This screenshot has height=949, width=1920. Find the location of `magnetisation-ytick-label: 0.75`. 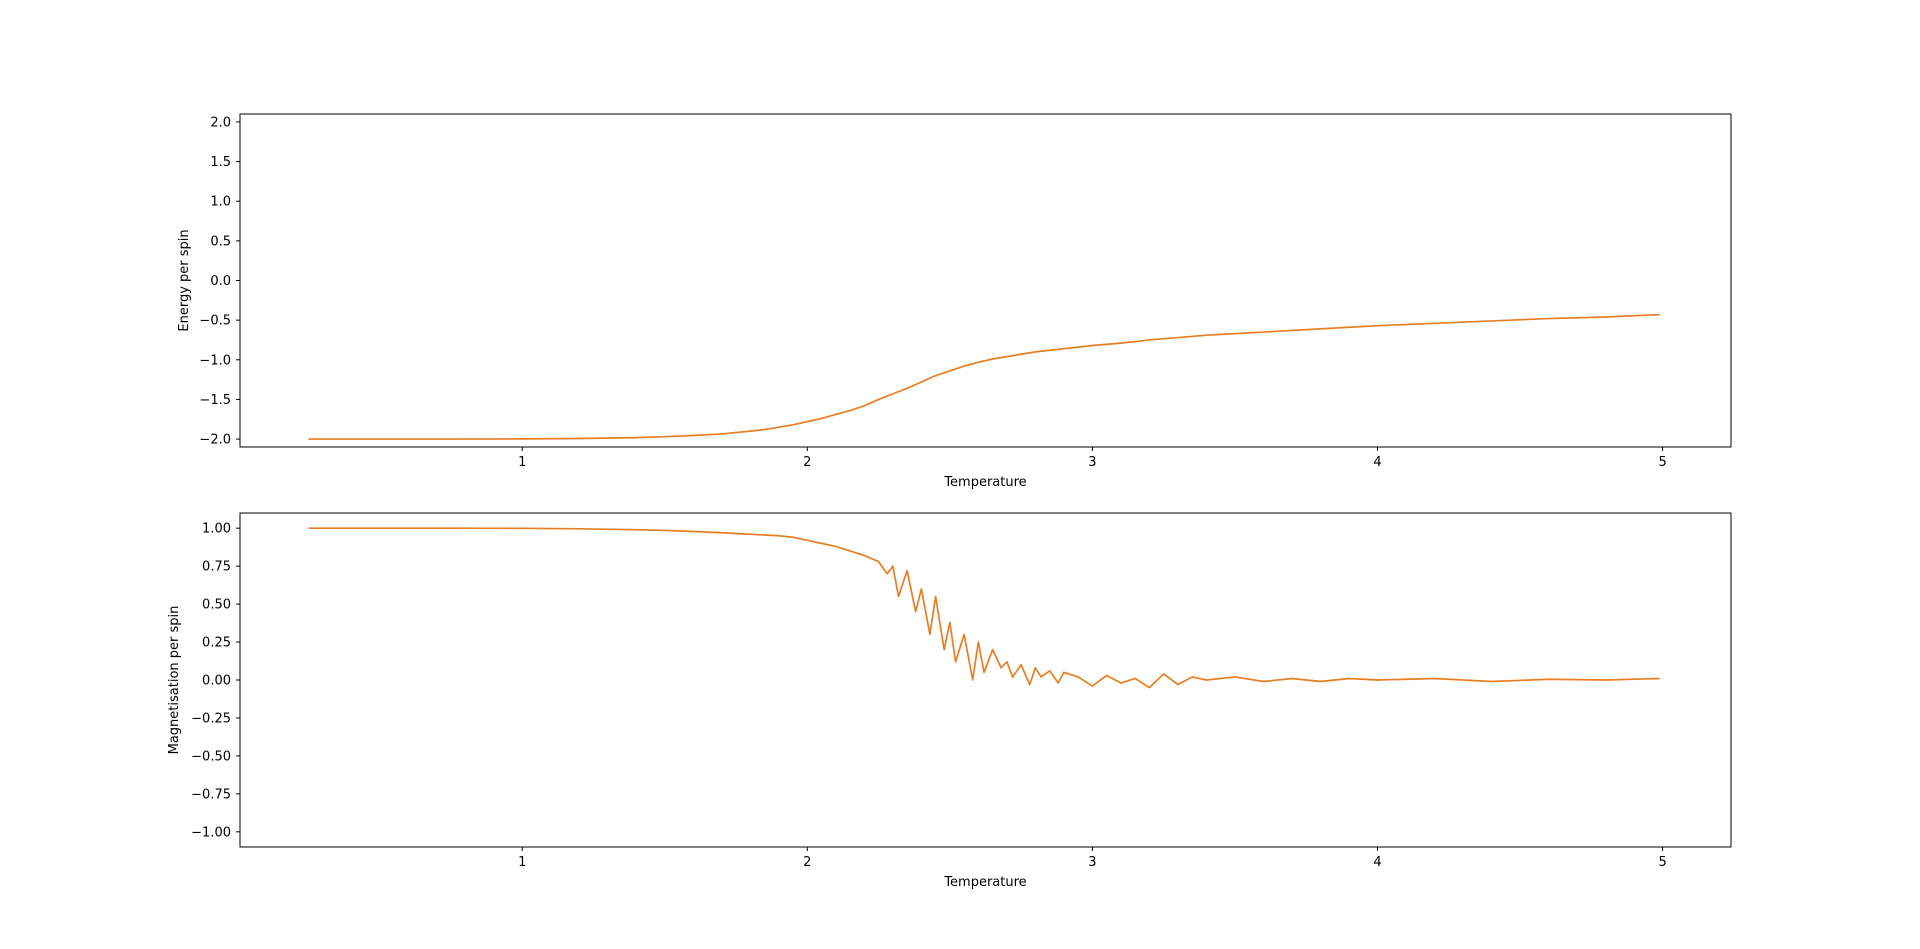

magnetisation-ytick-label: 0.75 is located at coordinates (216, 567).